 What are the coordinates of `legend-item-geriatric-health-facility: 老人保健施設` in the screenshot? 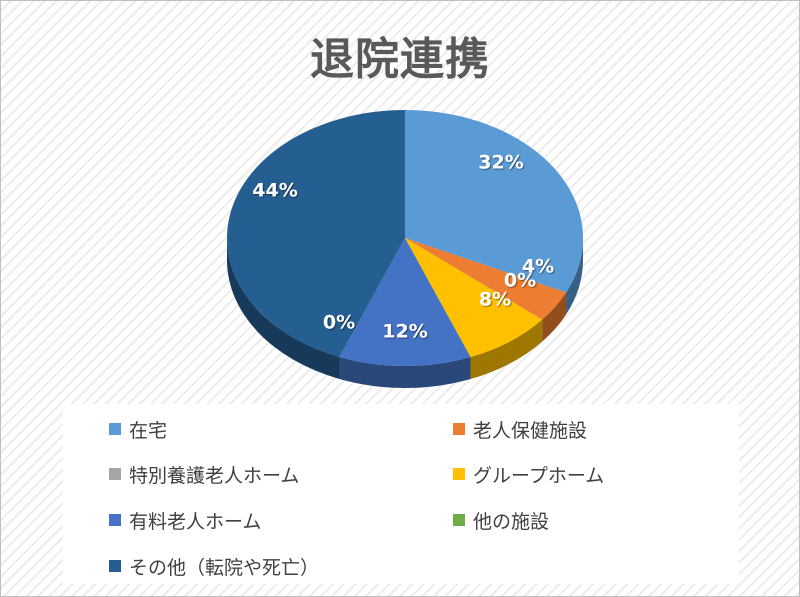 It's located at (520, 429).